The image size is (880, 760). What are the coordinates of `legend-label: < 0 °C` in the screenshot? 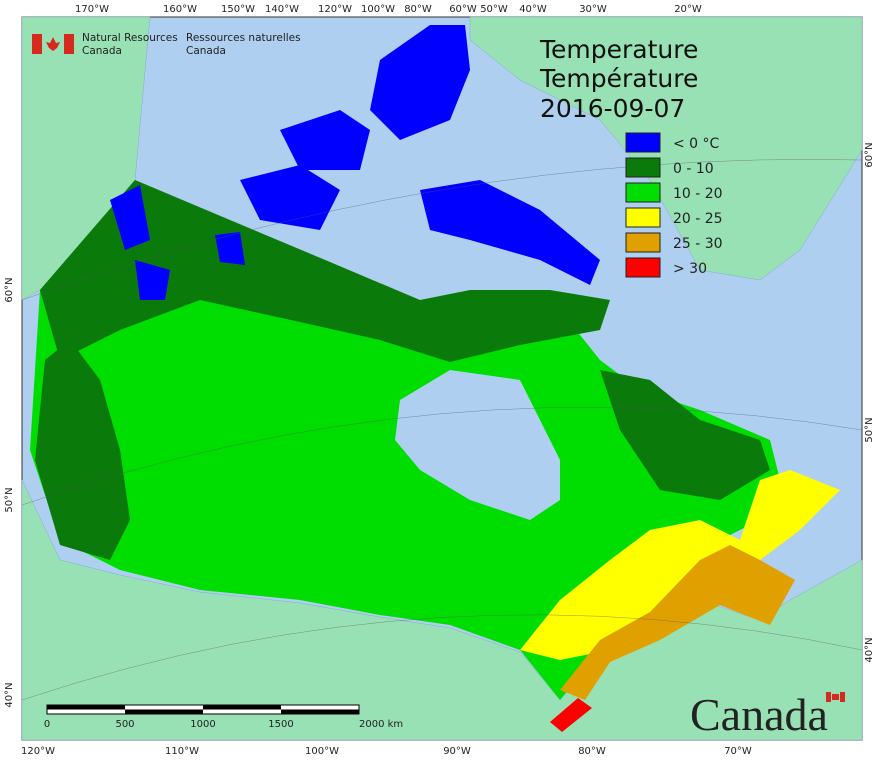 It's located at (696, 144).